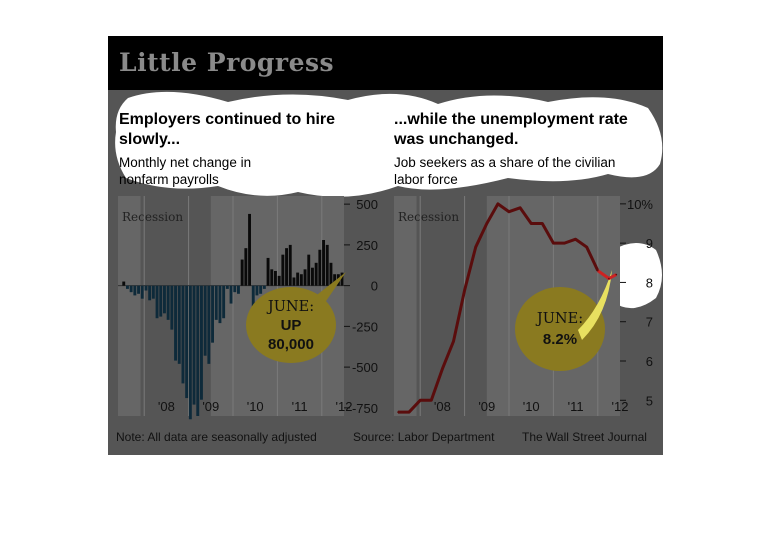 This screenshot has width=770, height=550. What do you see at coordinates (255, 406) in the screenshot?
I see `payrolls-x-tick-label: '10` at bounding box center [255, 406].